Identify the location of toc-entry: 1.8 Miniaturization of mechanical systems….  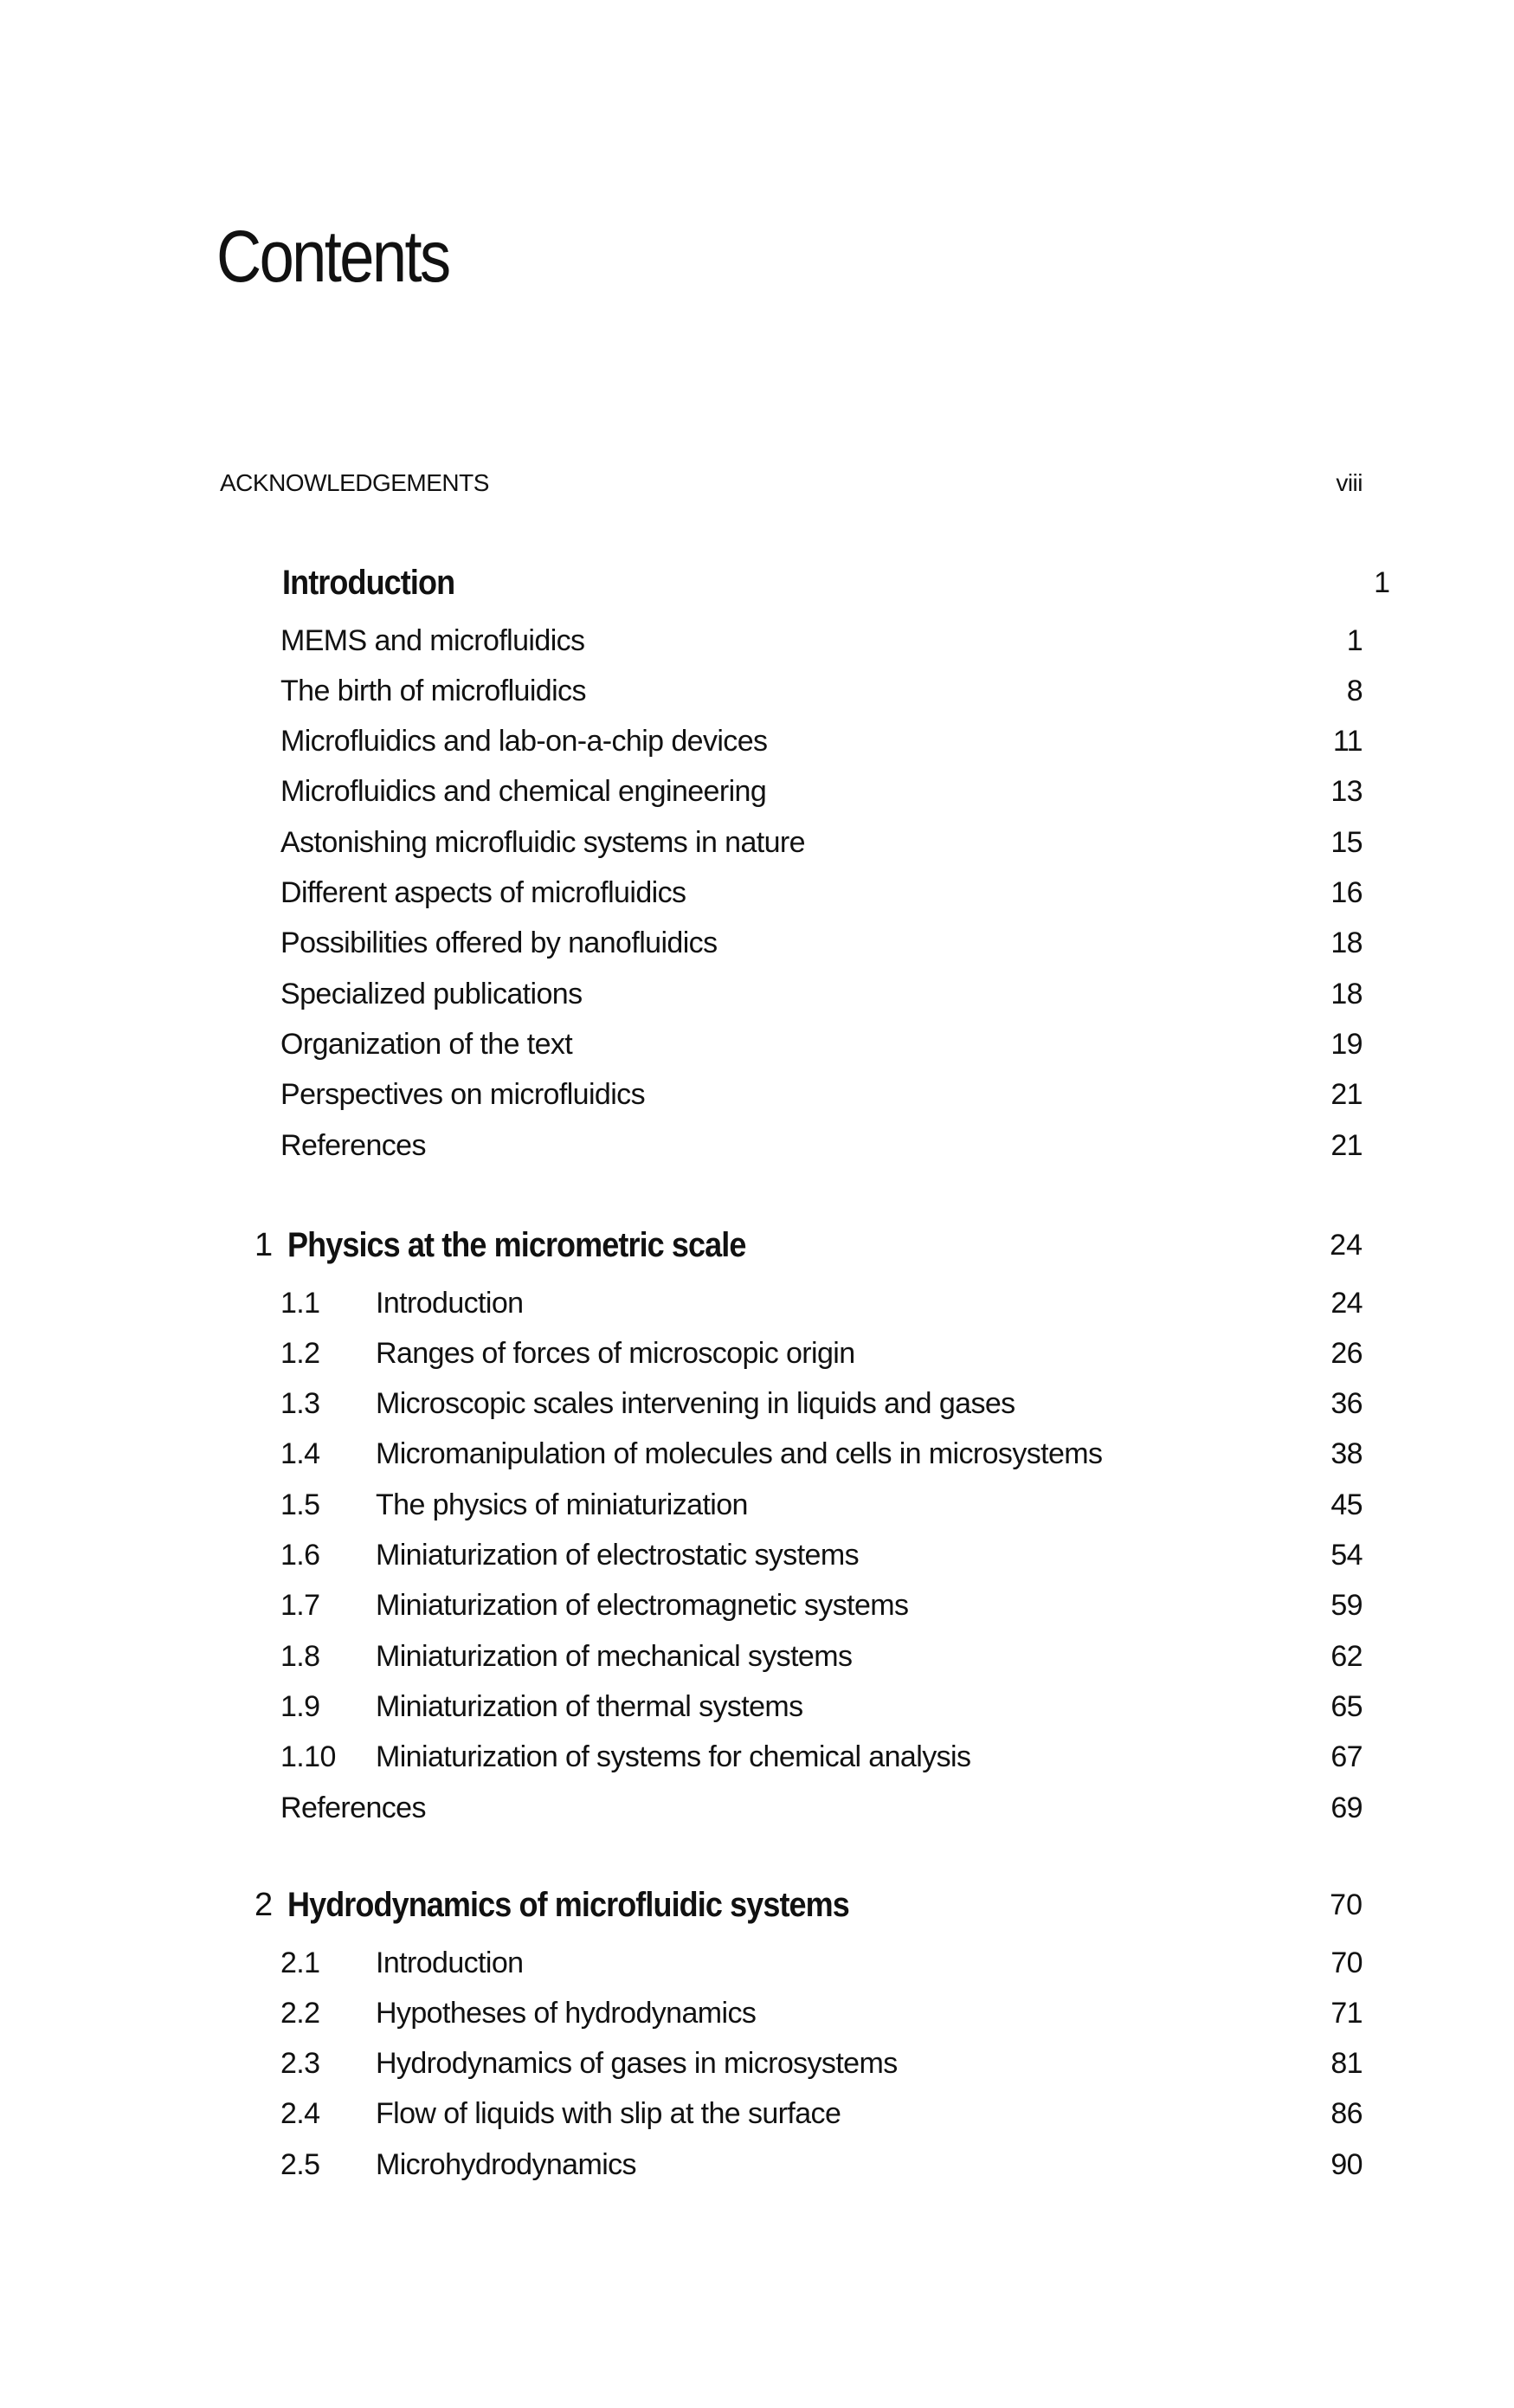
(821, 1657).